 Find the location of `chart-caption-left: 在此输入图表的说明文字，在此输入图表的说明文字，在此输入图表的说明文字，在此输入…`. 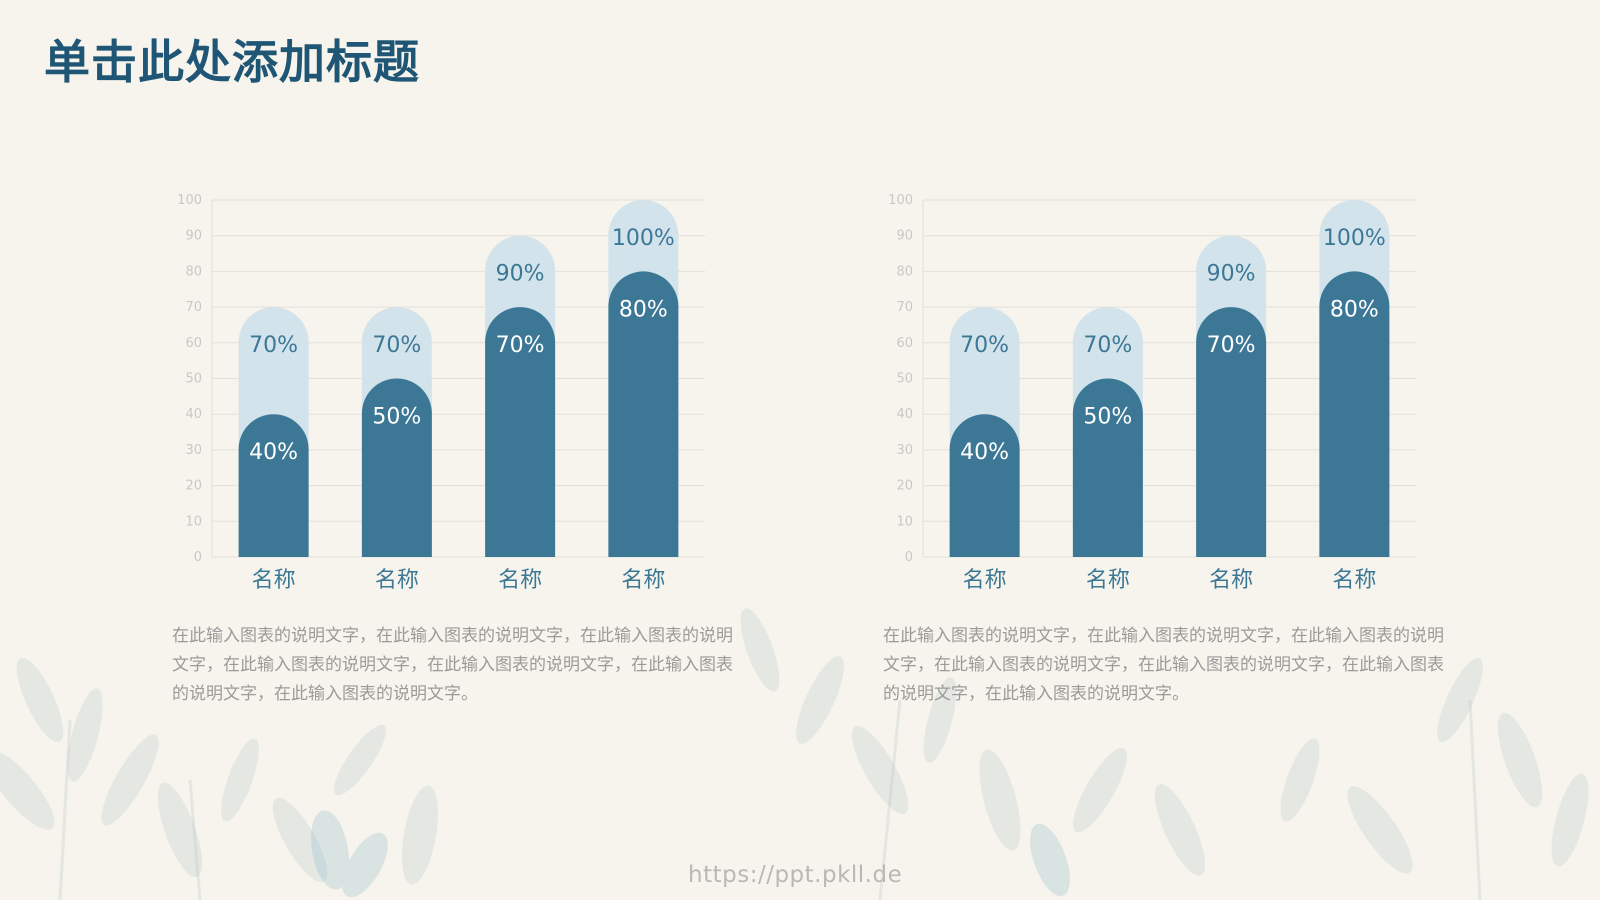

chart-caption-left: 在此输入图表的说明文字，在此输入图表的说明文字，在此输入图表的说明文字，在此输入… is located at coordinates (452, 665).